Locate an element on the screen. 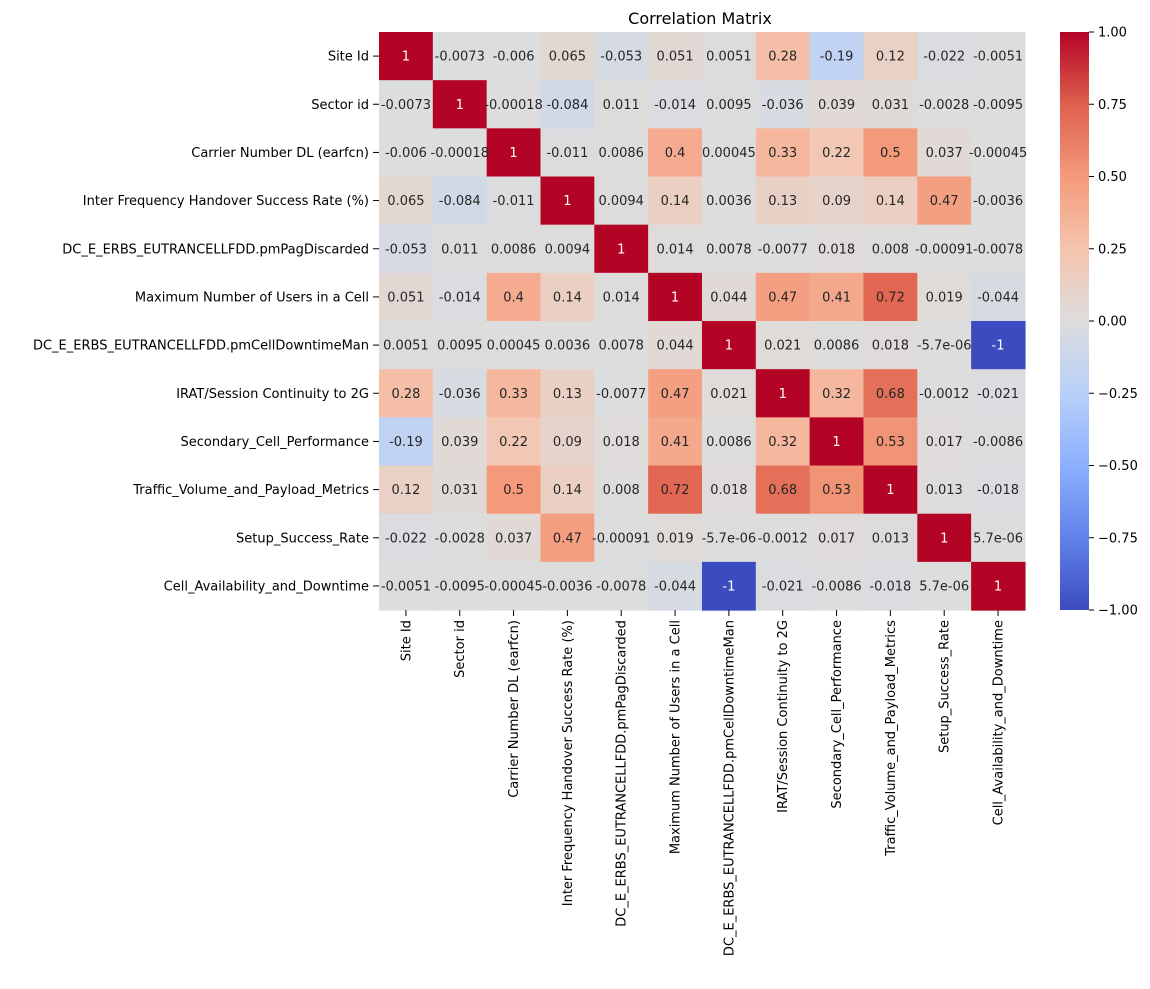  cell-annotation: 0.0036 is located at coordinates (568, 346).